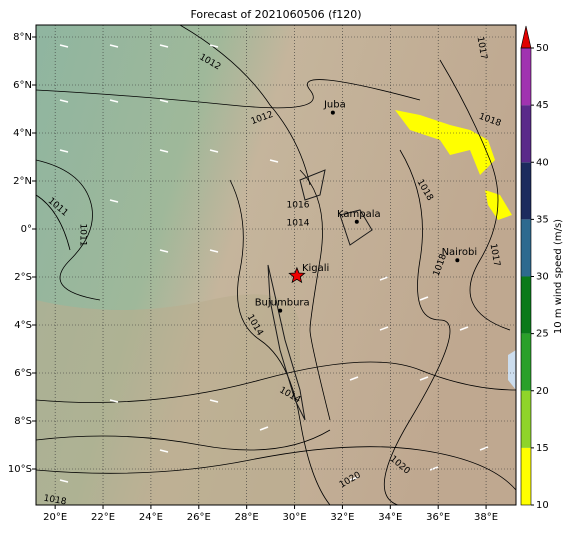  What do you see at coordinates (23, 373) in the screenshot?
I see `y-tick-label: 6°S` at bounding box center [23, 373].